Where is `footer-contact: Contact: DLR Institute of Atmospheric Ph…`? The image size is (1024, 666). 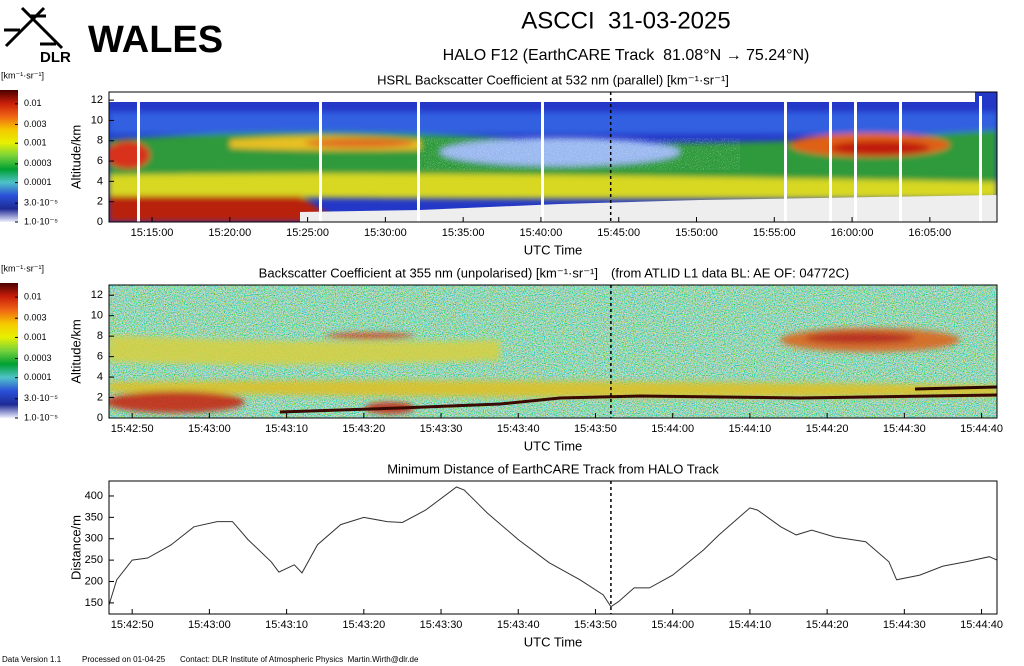
footer-contact: Contact: DLR Institute of Atmospheric Ph… is located at coordinates (299, 659).